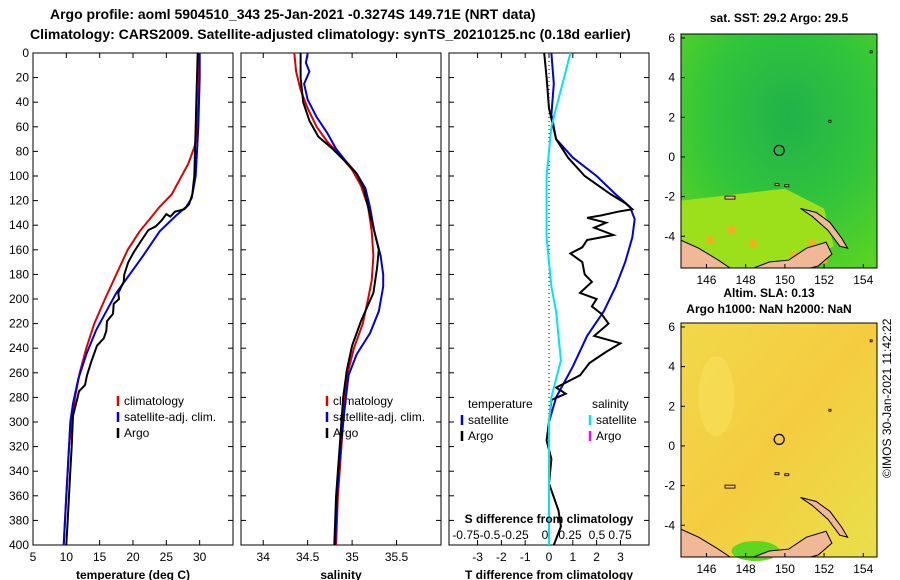  Describe the element at coordinates (19, 201) in the screenshot. I see `ytick-label: 120` at that location.